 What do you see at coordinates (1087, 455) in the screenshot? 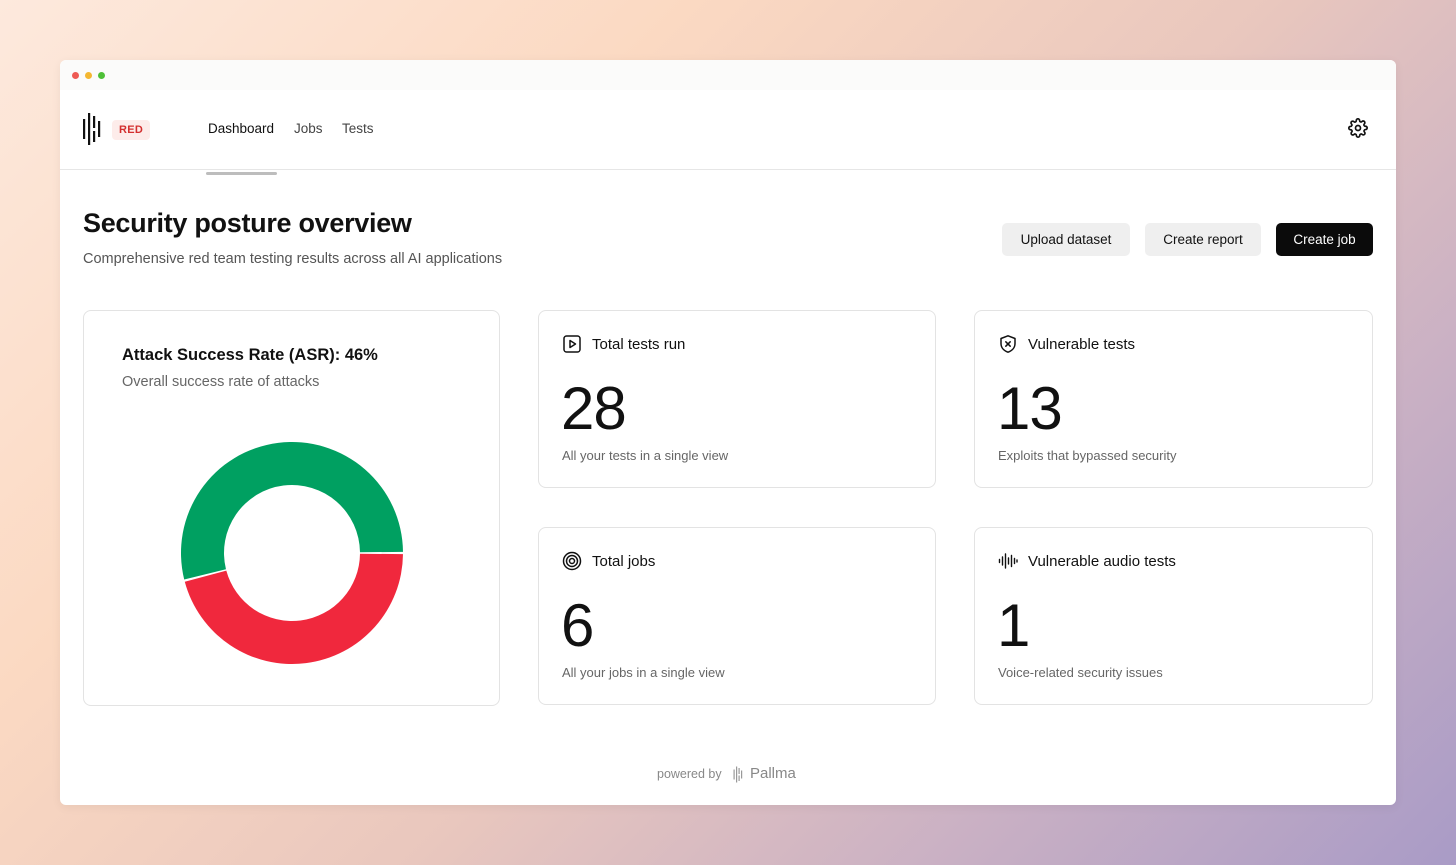
I see `stat-description: Exploits that bypassed security` at bounding box center [1087, 455].